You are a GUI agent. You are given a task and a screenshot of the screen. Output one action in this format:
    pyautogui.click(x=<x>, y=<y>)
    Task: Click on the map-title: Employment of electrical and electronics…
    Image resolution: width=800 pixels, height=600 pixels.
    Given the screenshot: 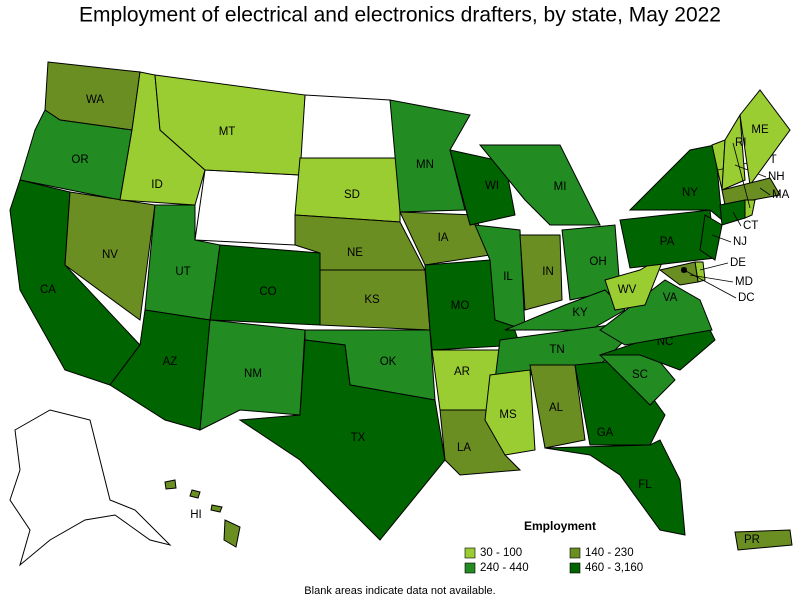 What is the action you would take?
    pyautogui.click(x=400, y=15)
    